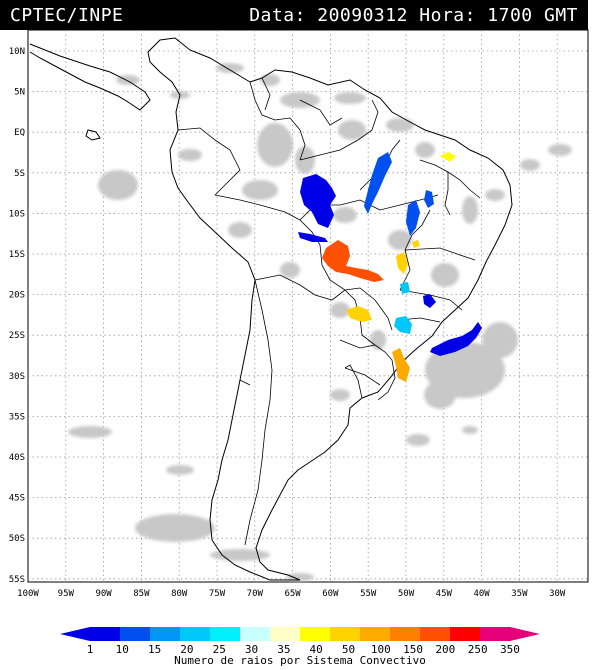 This screenshot has width=600, height=670. I want to click on colorbar-tick-label: 15, so click(154, 649).